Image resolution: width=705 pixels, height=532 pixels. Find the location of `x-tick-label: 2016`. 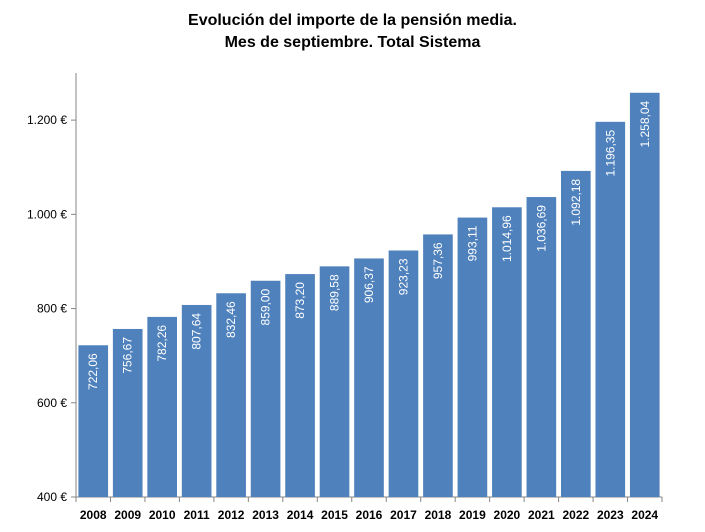

x-tick-label: 2016 is located at coordinates (369, 515).